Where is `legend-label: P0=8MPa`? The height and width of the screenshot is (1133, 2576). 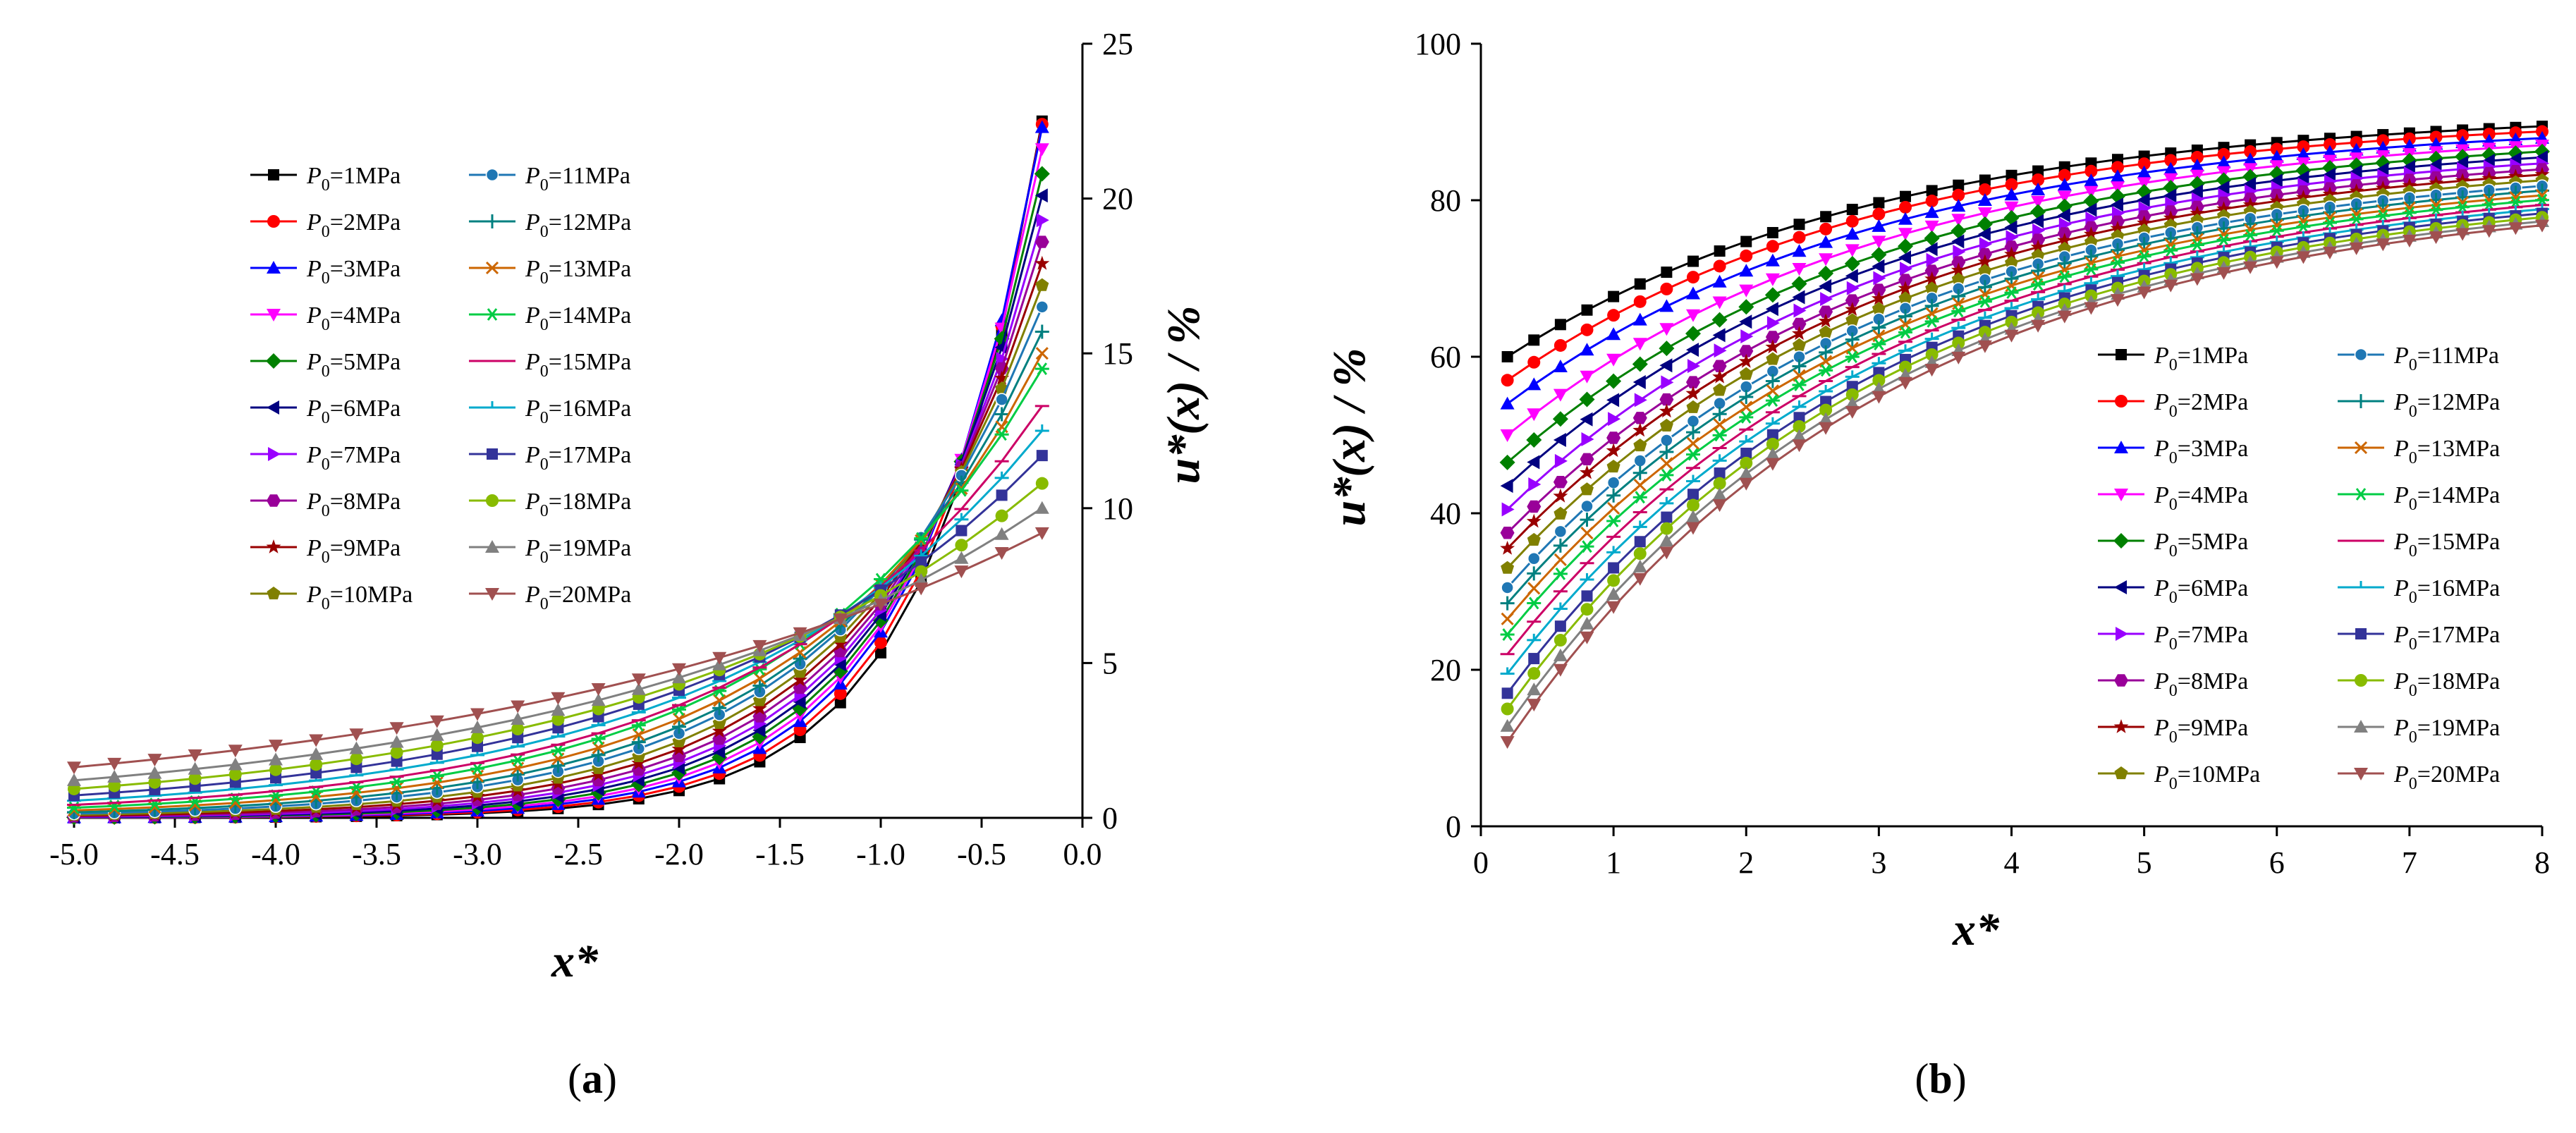 legend-label: P0=8MPa is located at coordinates (2201, 684).